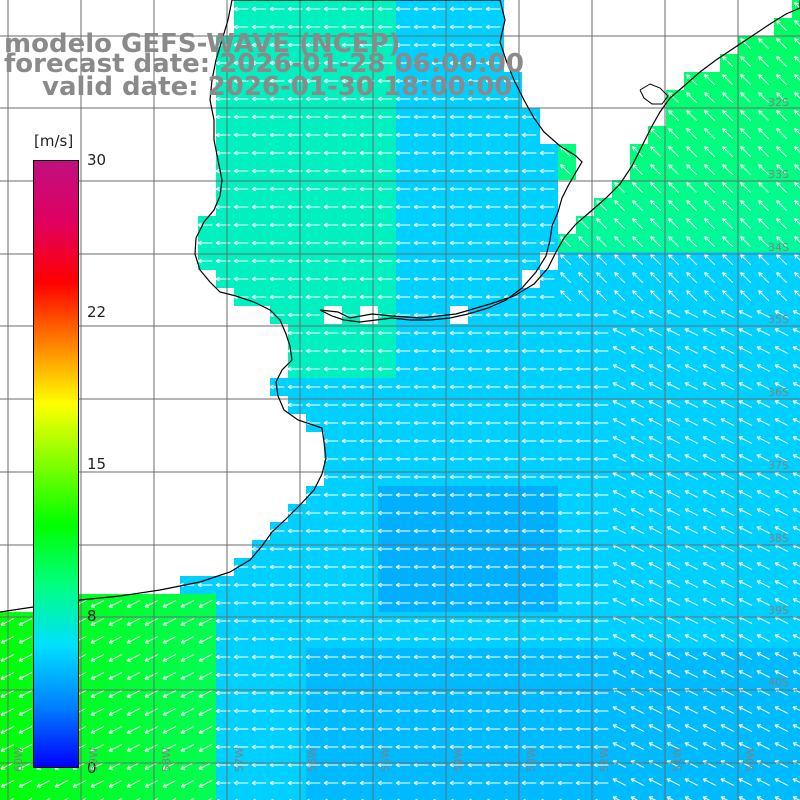 The height and width of the screenshot is (800, 800). Describe the element at coordinates (92, 616) in the screenshot. I see `colorbar-tick-8: 8` at that location.